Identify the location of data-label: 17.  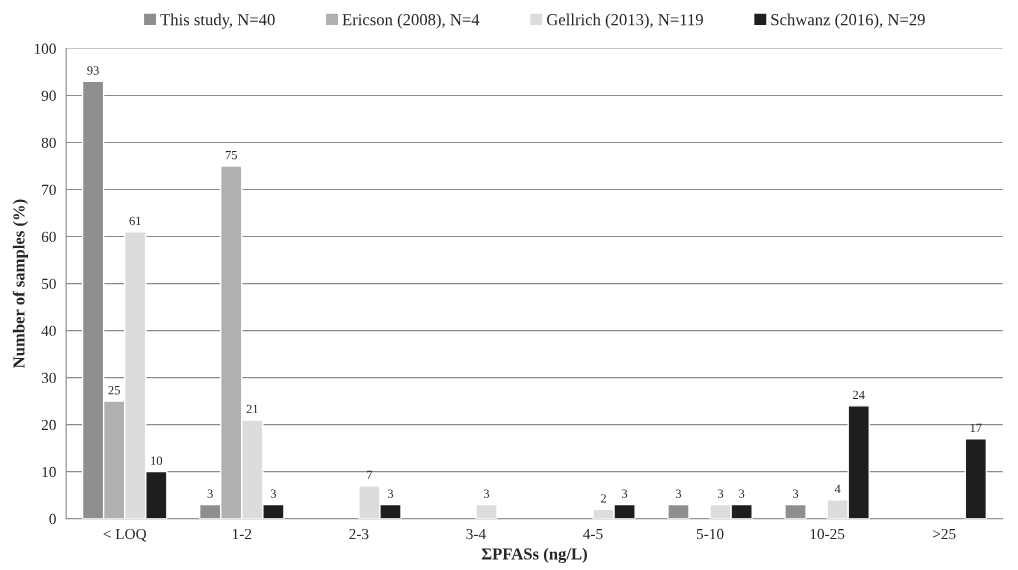
(976, 427).